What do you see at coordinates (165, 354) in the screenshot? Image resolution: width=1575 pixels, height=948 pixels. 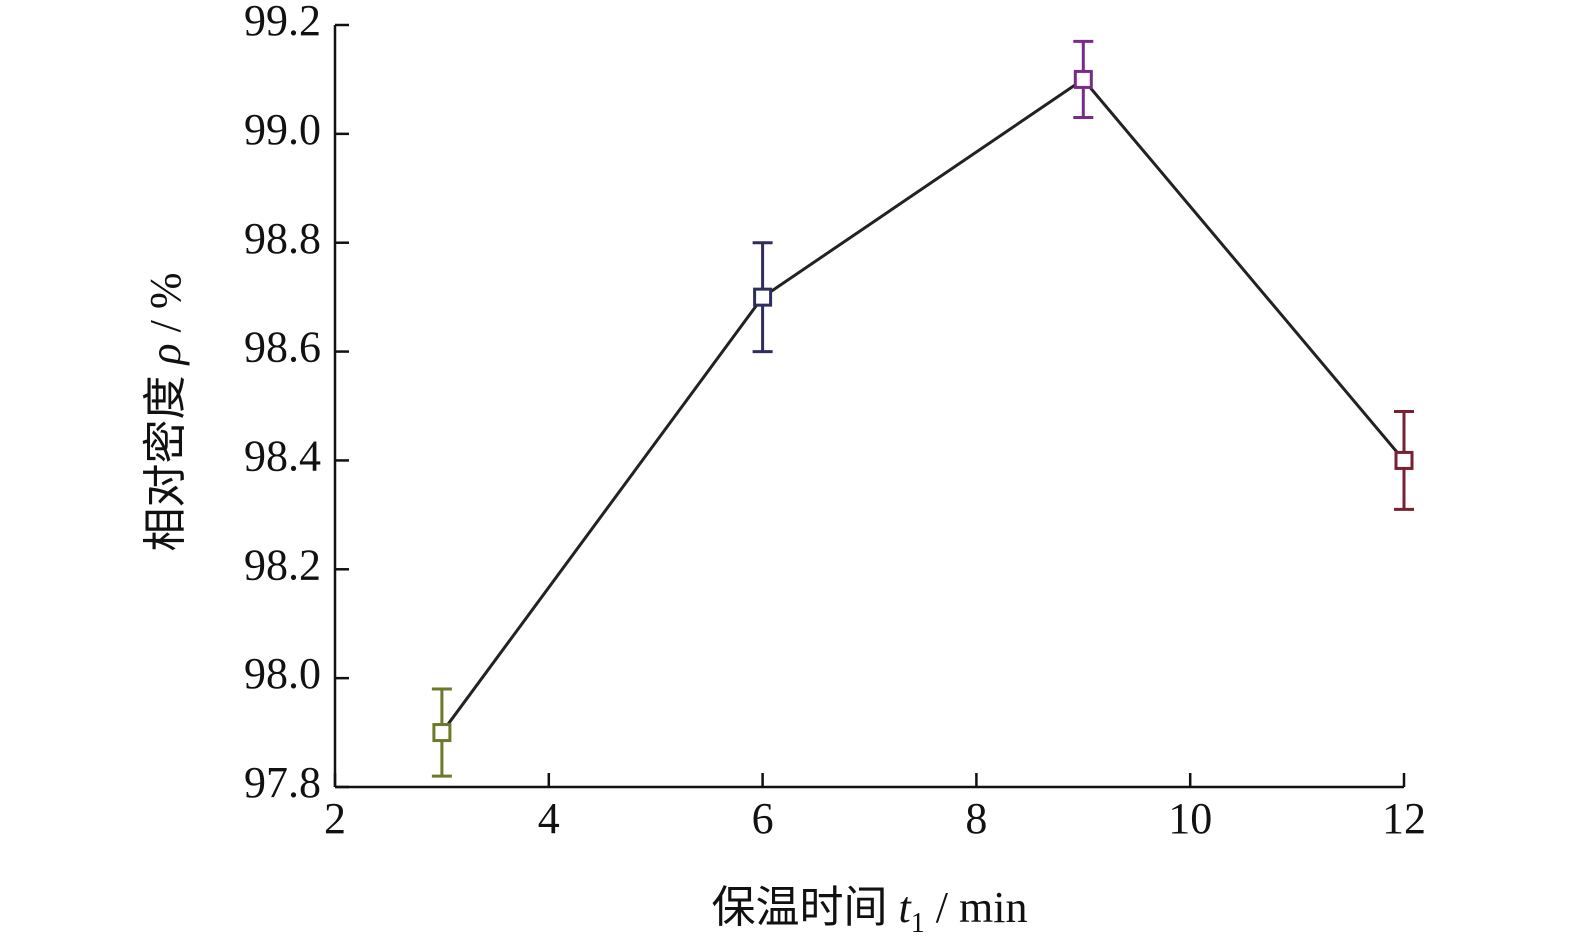 I see `y-label-part: ρ` at bounding box center [165, 354].